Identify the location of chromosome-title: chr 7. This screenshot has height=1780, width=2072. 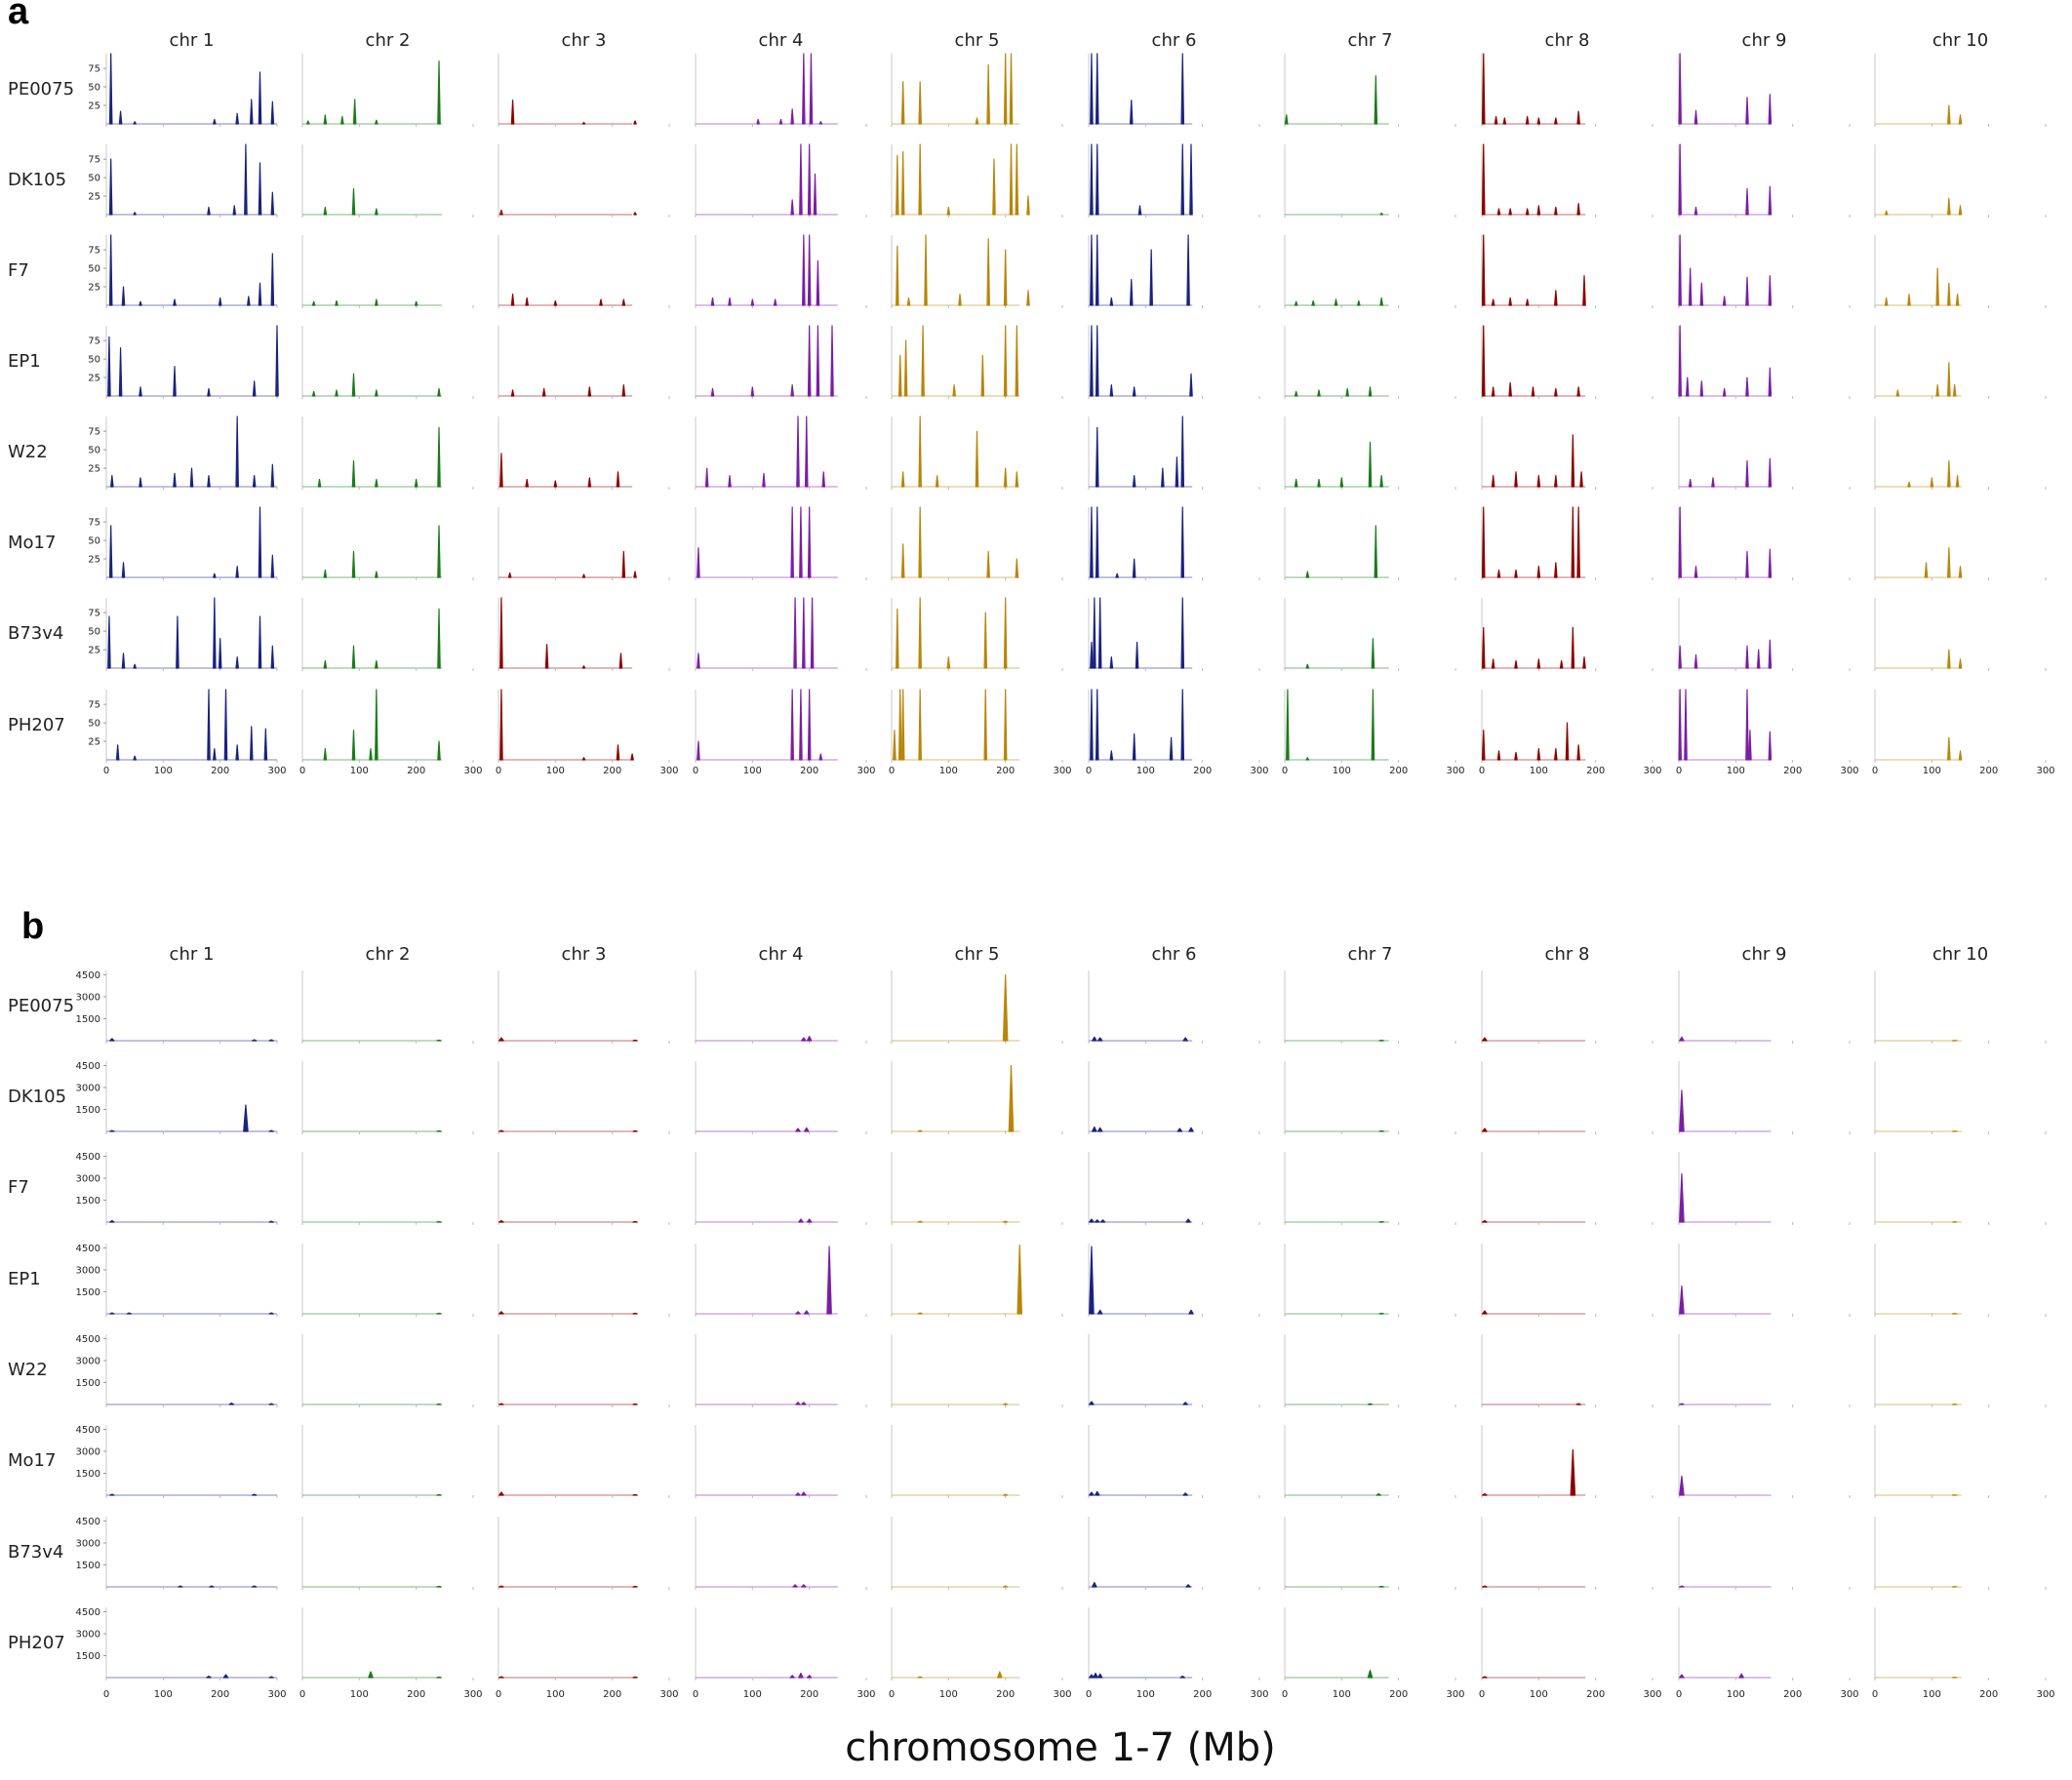
(1371, 40).